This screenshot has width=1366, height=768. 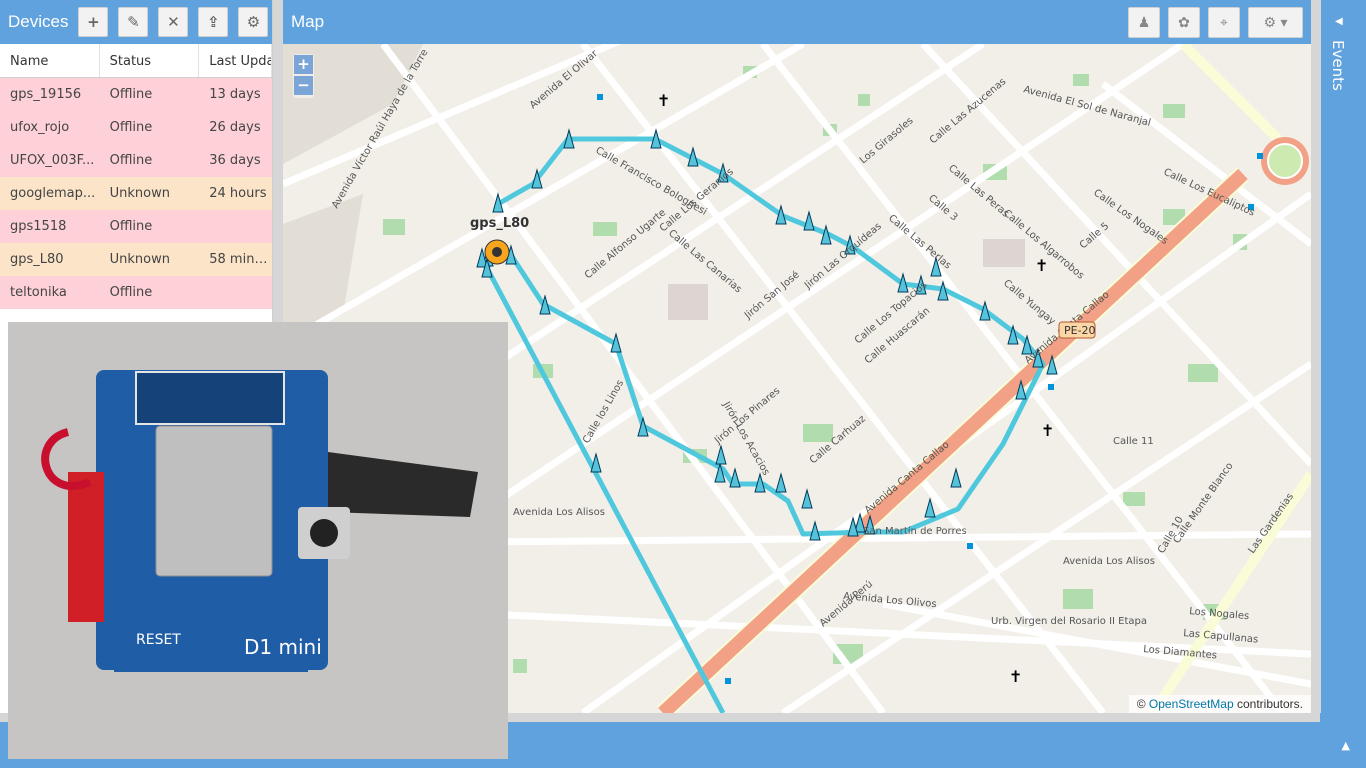 I want to click on events-panel-collapsed: ◀ Events, so click(x=1343, y=356).